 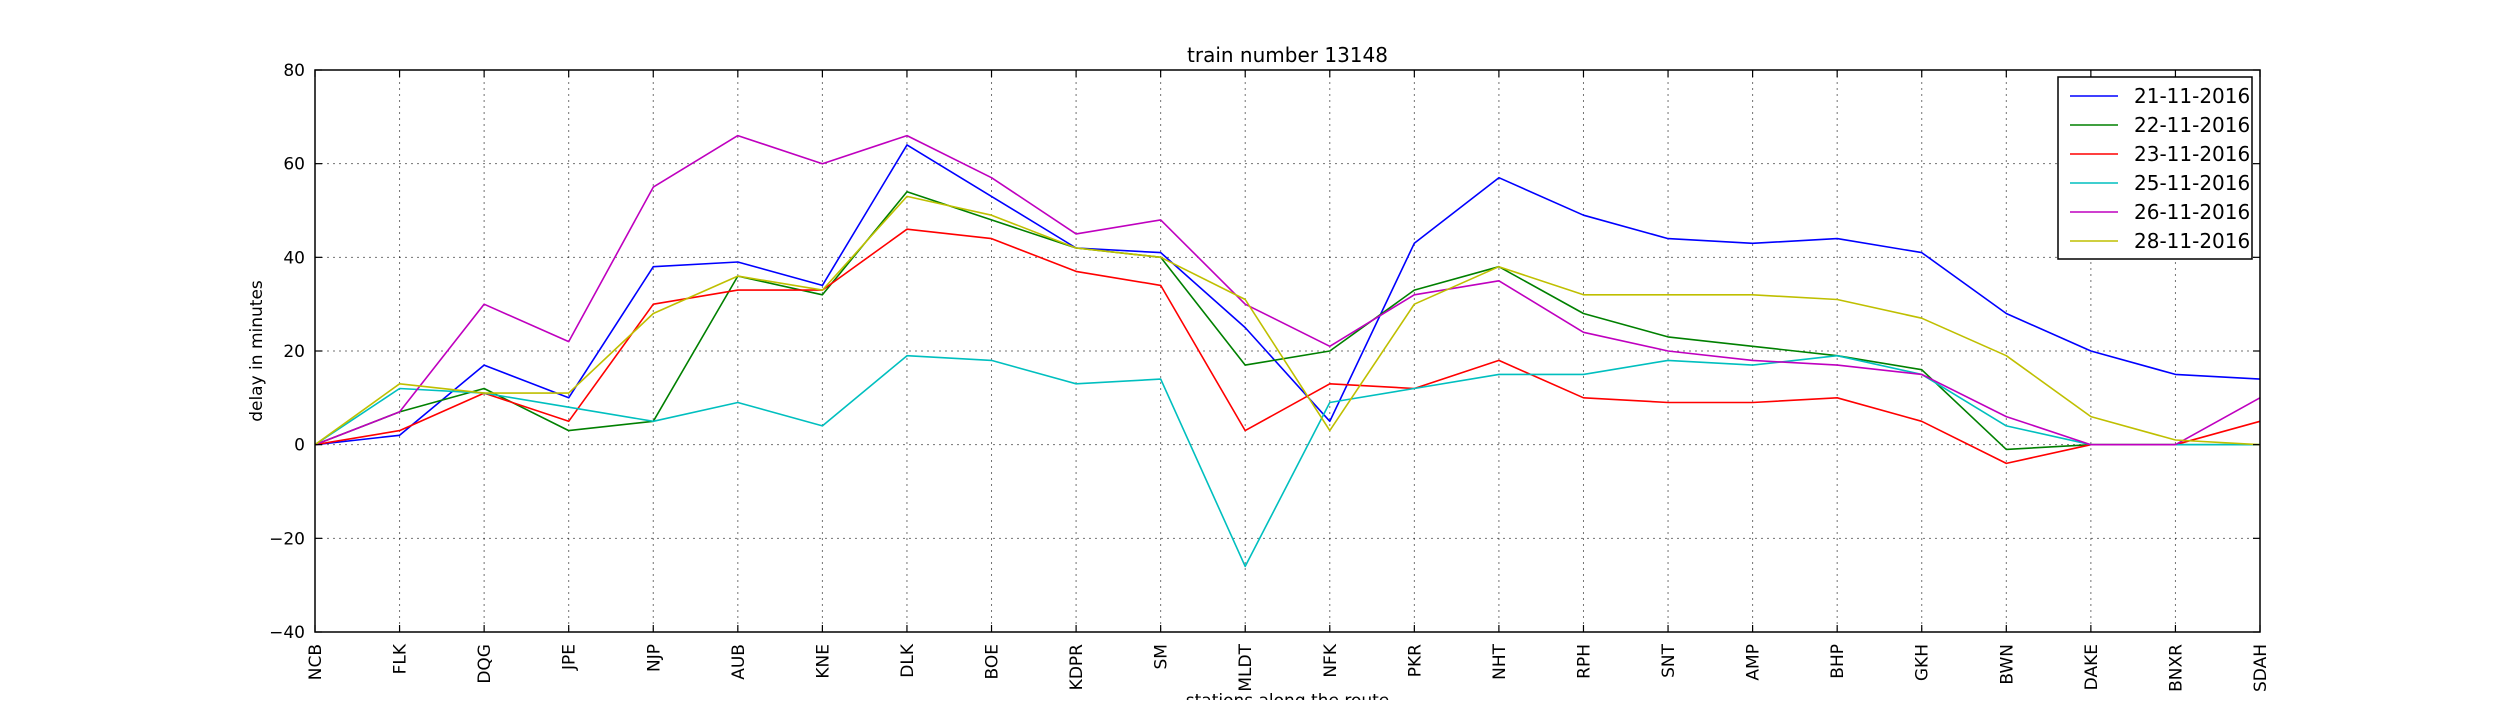 I want to click on legend-label-22-11-2016: 22-11-2016, so click(x=2192, y=125).